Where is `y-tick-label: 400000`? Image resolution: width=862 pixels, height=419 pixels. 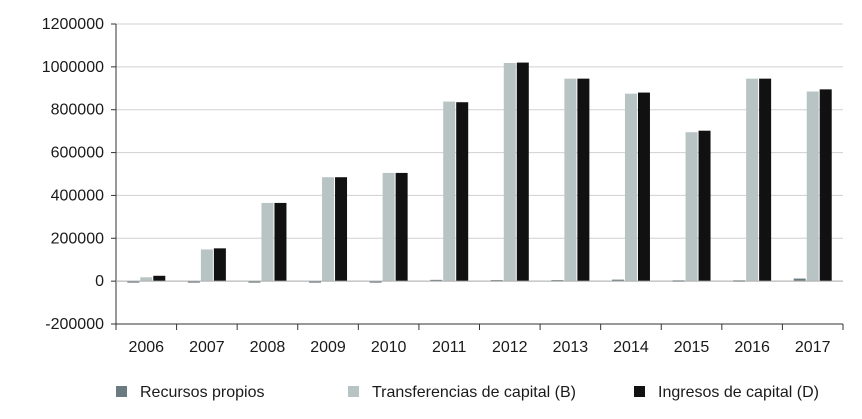 y-tick-label: 400000 is located at coordinates (77, 195).